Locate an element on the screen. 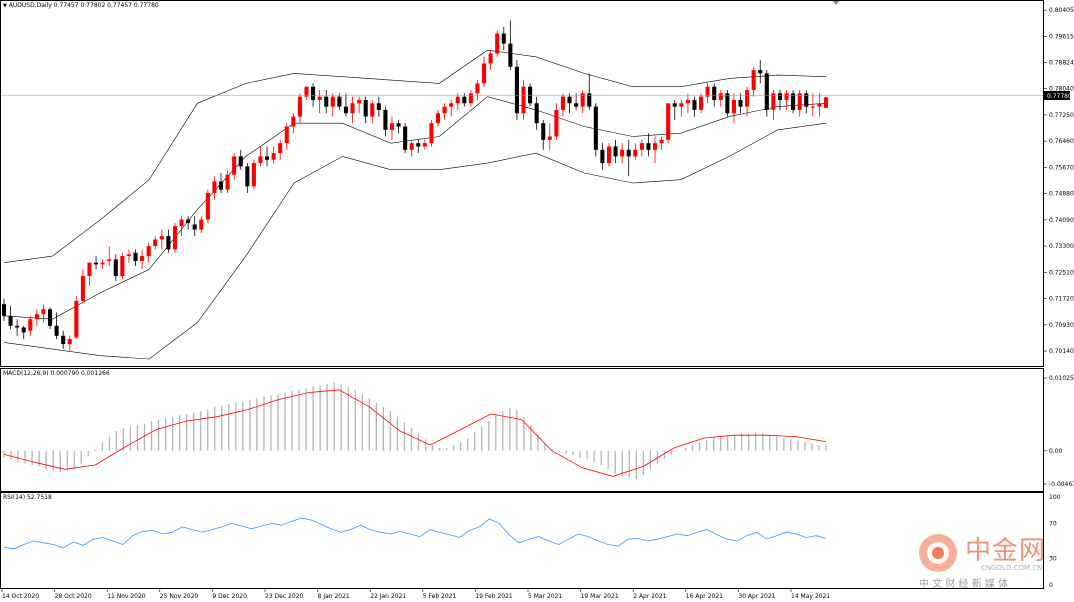 The image size is (1074, 602). macd-tick-label: 0.00 is located at coordinates (1056, 451).